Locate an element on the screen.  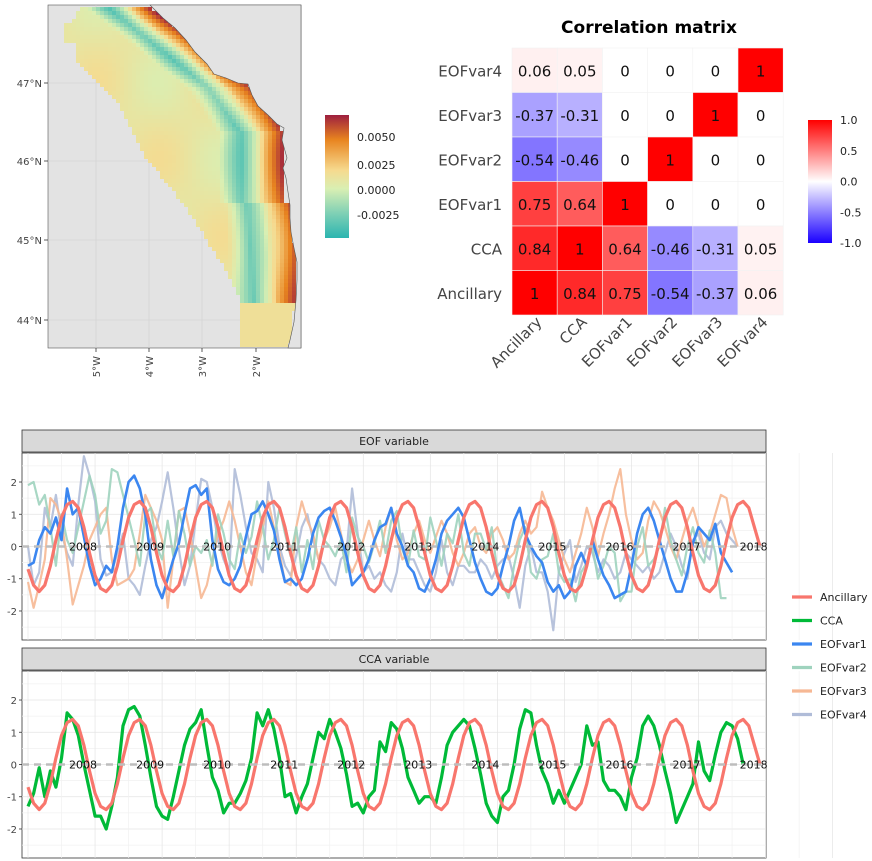
correlation-cell-label: -0.31 is located at coordinates (579, 116).